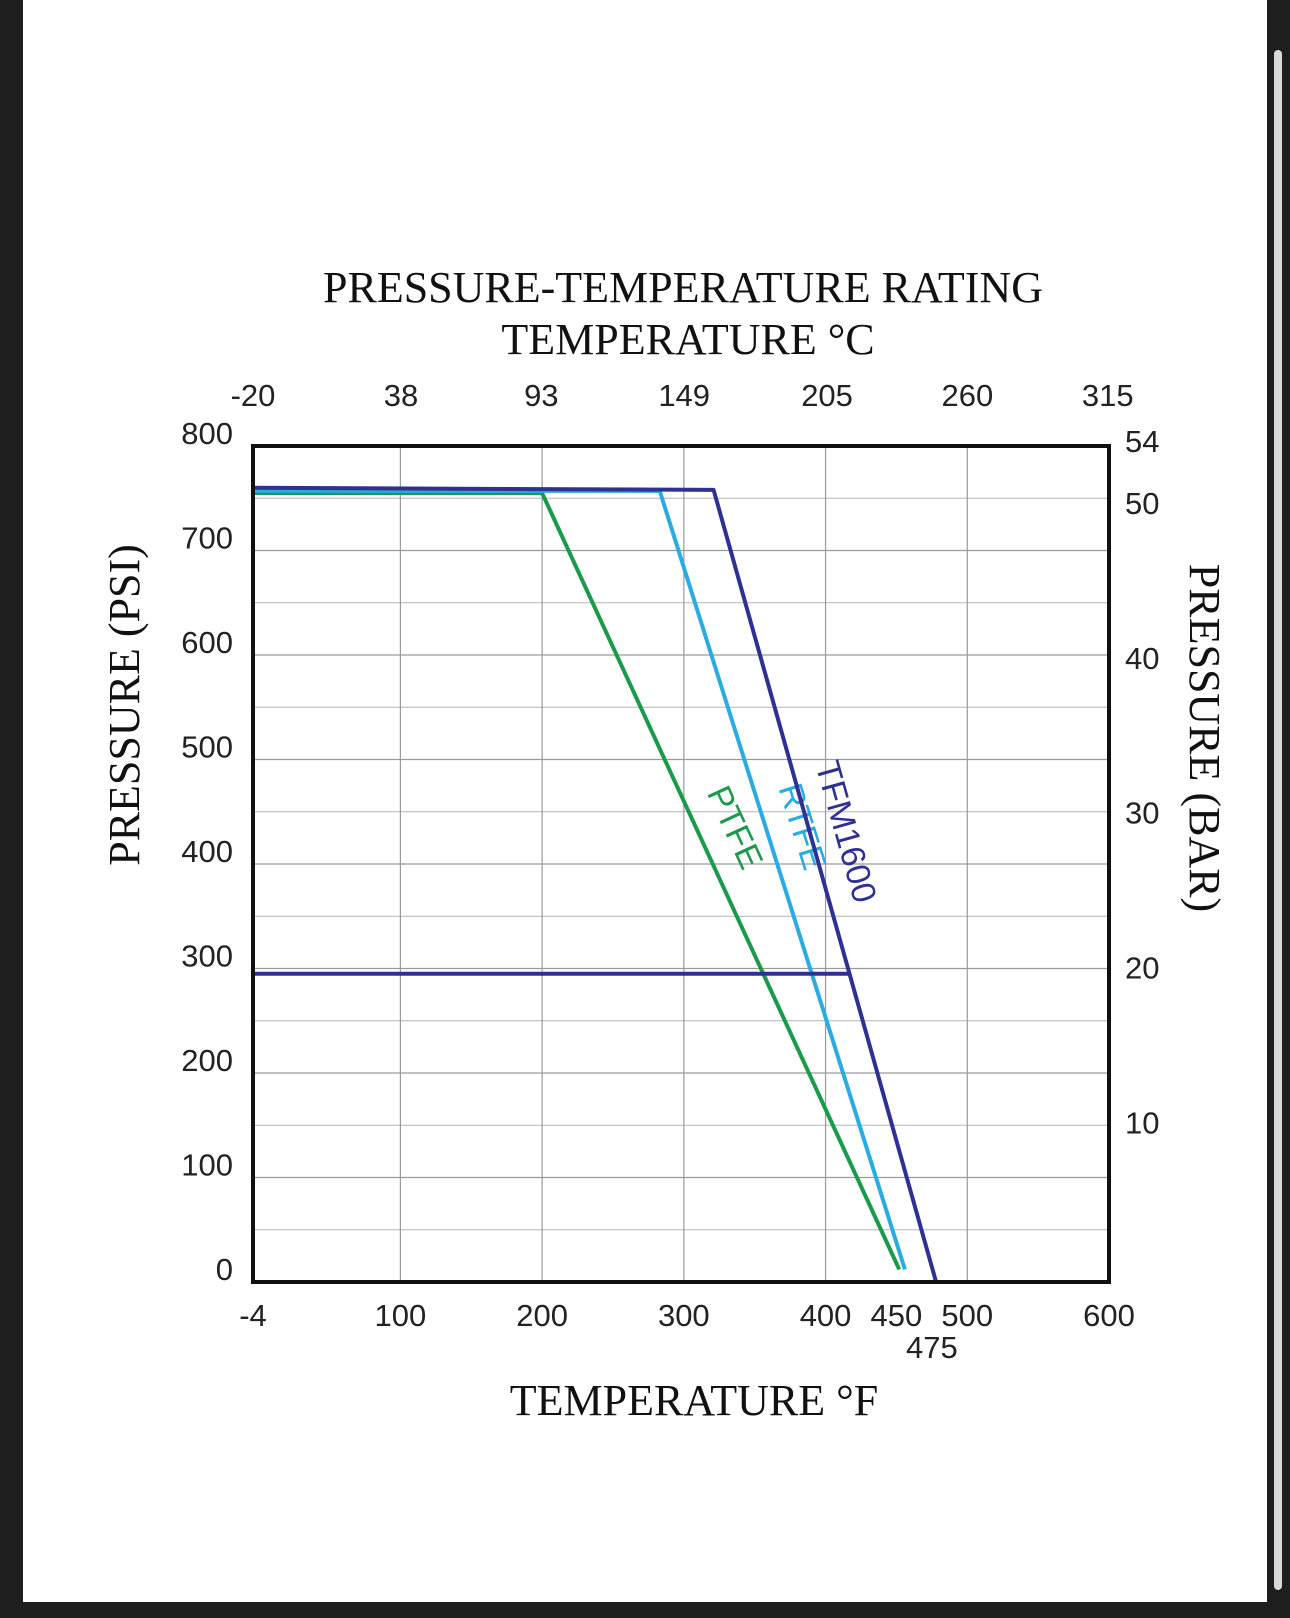 This screenshot has height=1618, width=1290. Describe the element at coordinates (1142, 441) in the screenshot. I see `y2-tick-label: 54` at that location.